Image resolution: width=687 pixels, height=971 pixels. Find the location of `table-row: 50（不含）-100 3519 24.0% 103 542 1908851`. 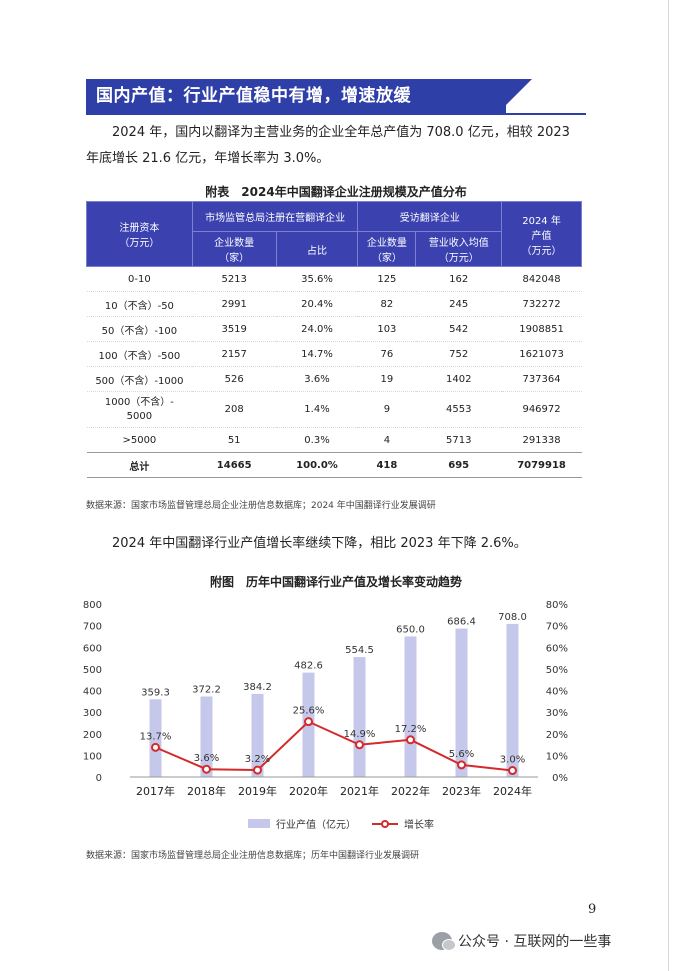

table-row: 50（不含）-100 3519 24.0% 103 542 1908851 is located at coordinates (334, 329).